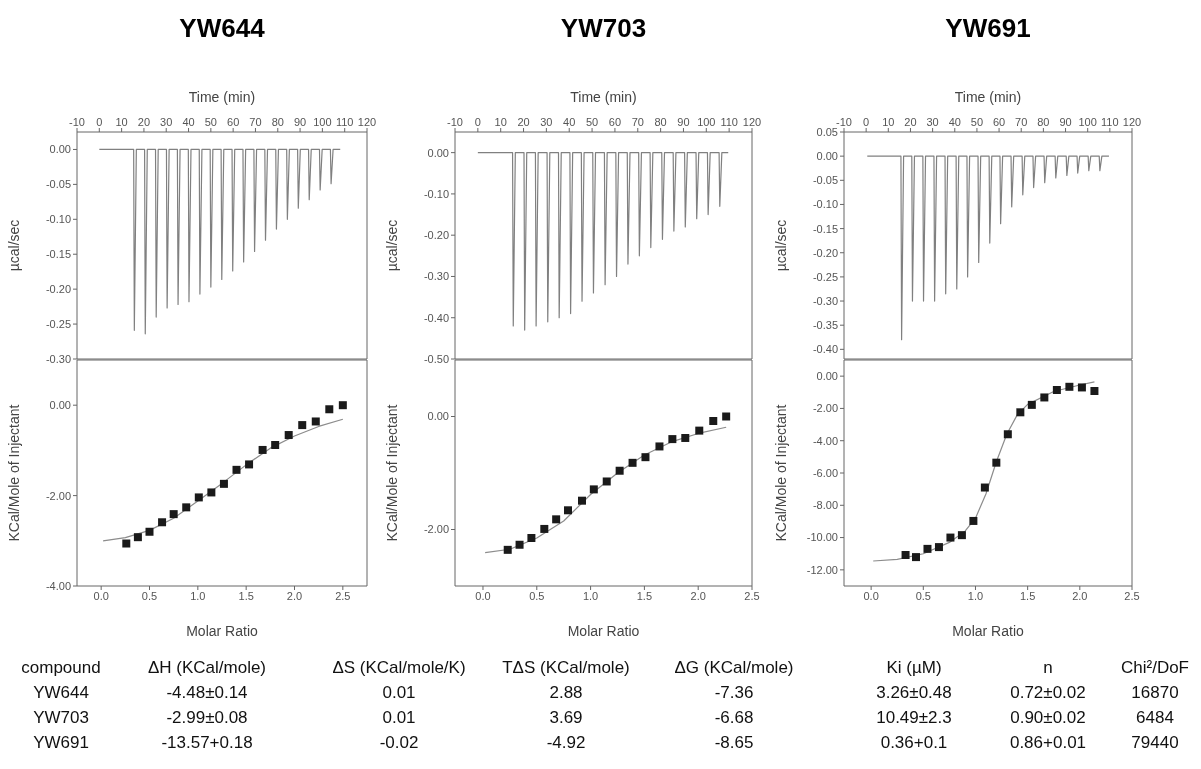 Image resolution: width=1201 pixels, height=769 pixels. I want to click on text: -4.48±0.14, so click(207, 693).